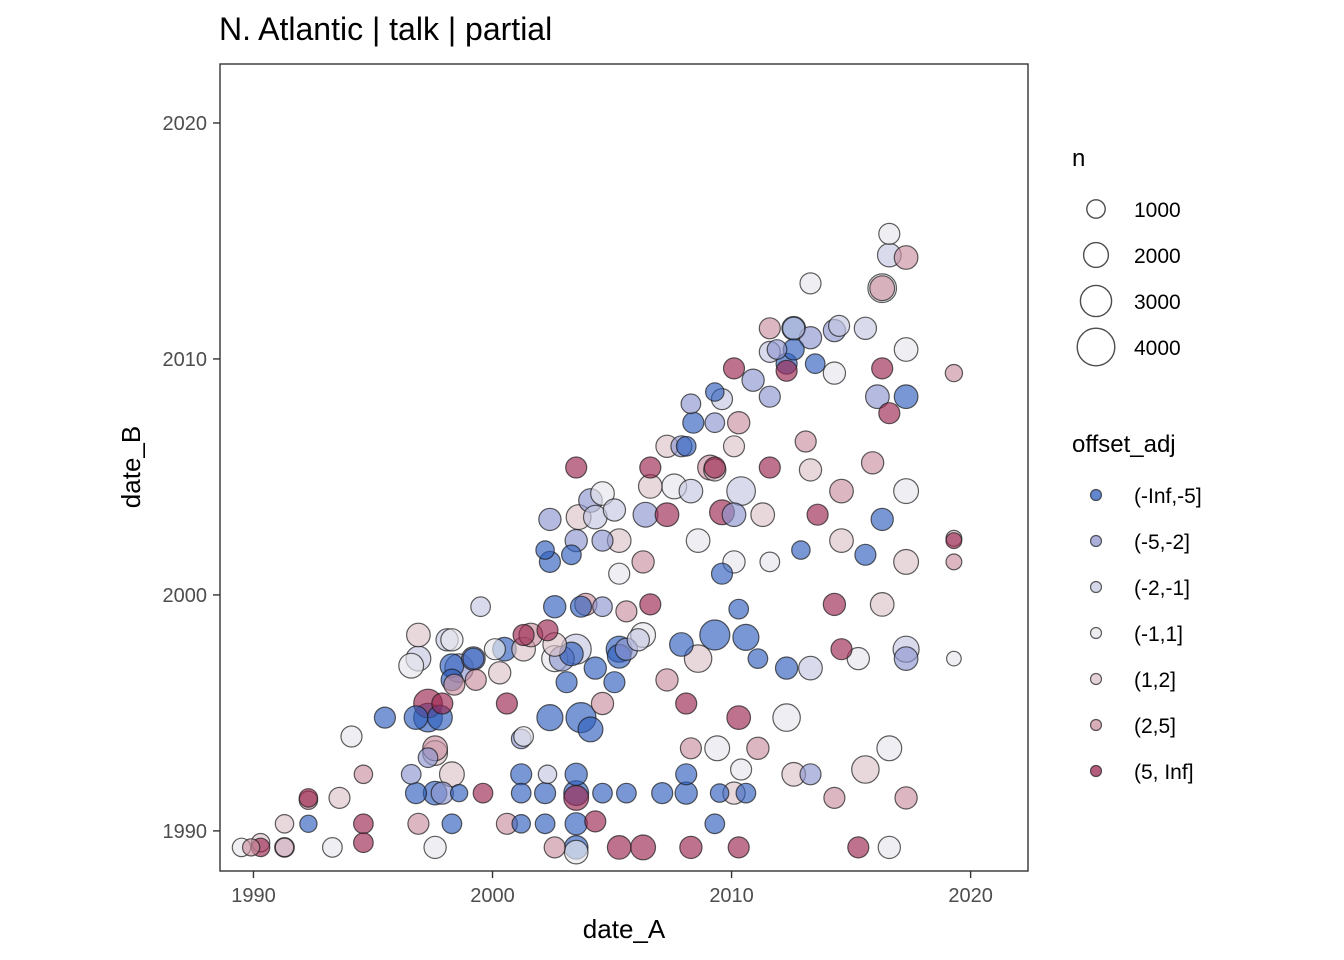 This screenshot has width=1344, height=960. Describe the element at coordinates (1158, 634) in the screenshot. I see `color-legend-label: (-1,1]` at that location.